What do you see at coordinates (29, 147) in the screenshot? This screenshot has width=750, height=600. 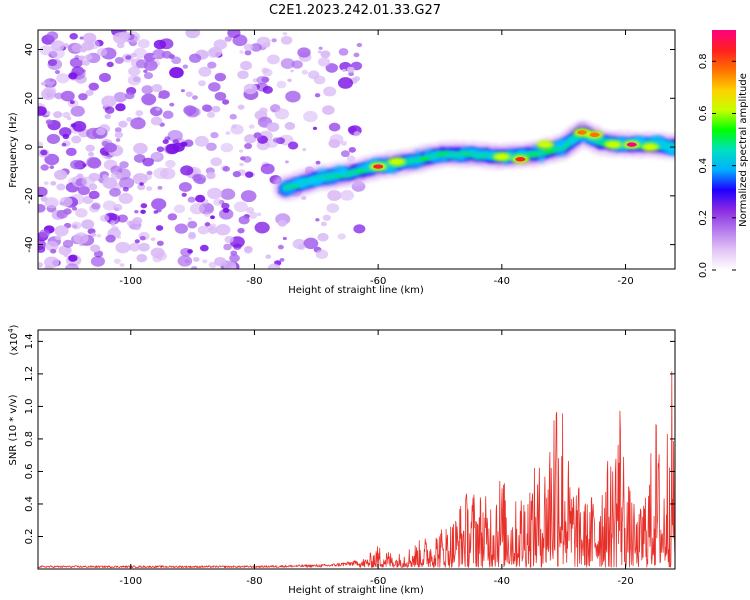 I see `y-tick-label: 0` at bounding box center [29, 147].